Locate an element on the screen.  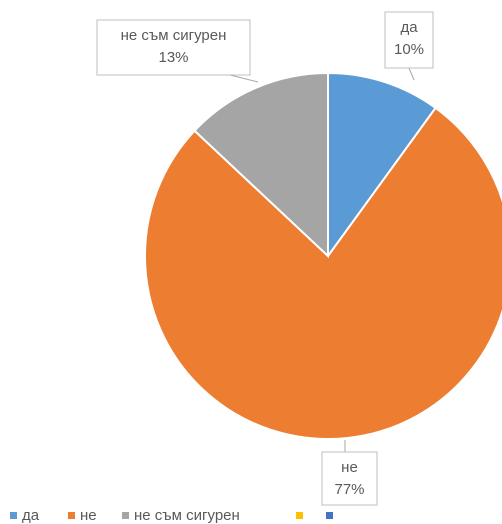
legend-label: не is located at coordinates (88, 515).